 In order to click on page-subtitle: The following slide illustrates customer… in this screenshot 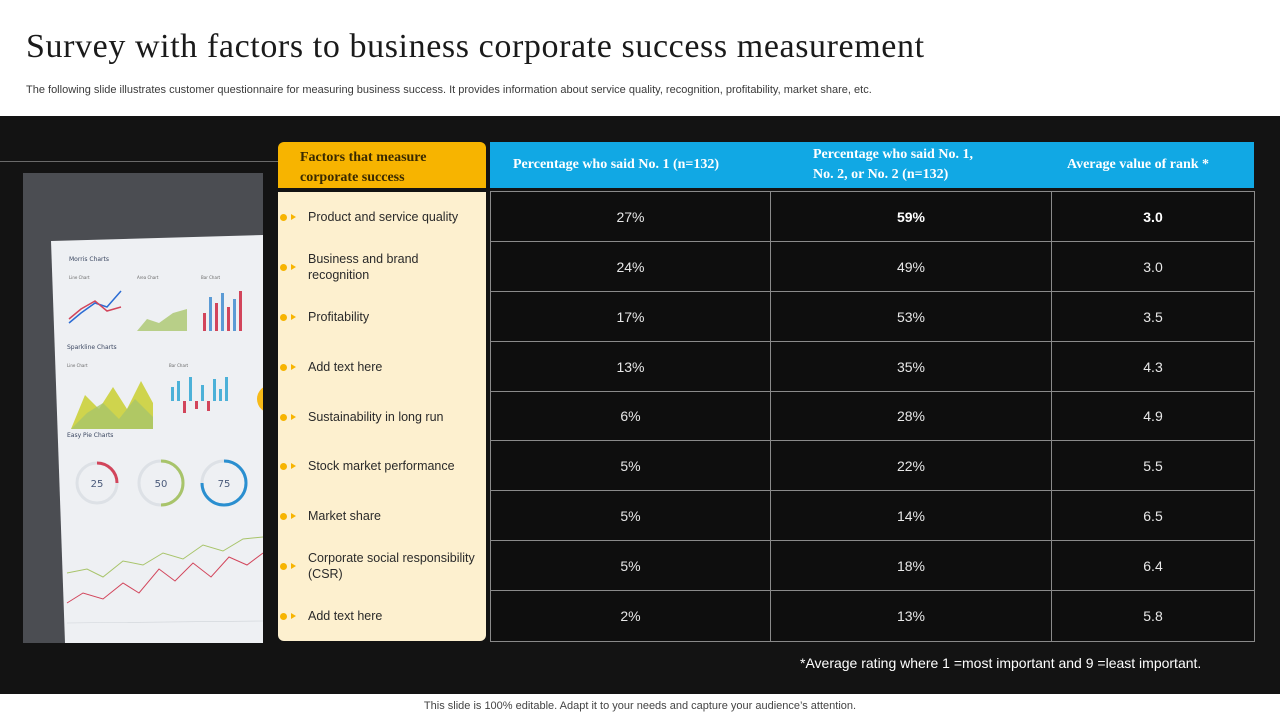, I will do `click(449, 90)`.